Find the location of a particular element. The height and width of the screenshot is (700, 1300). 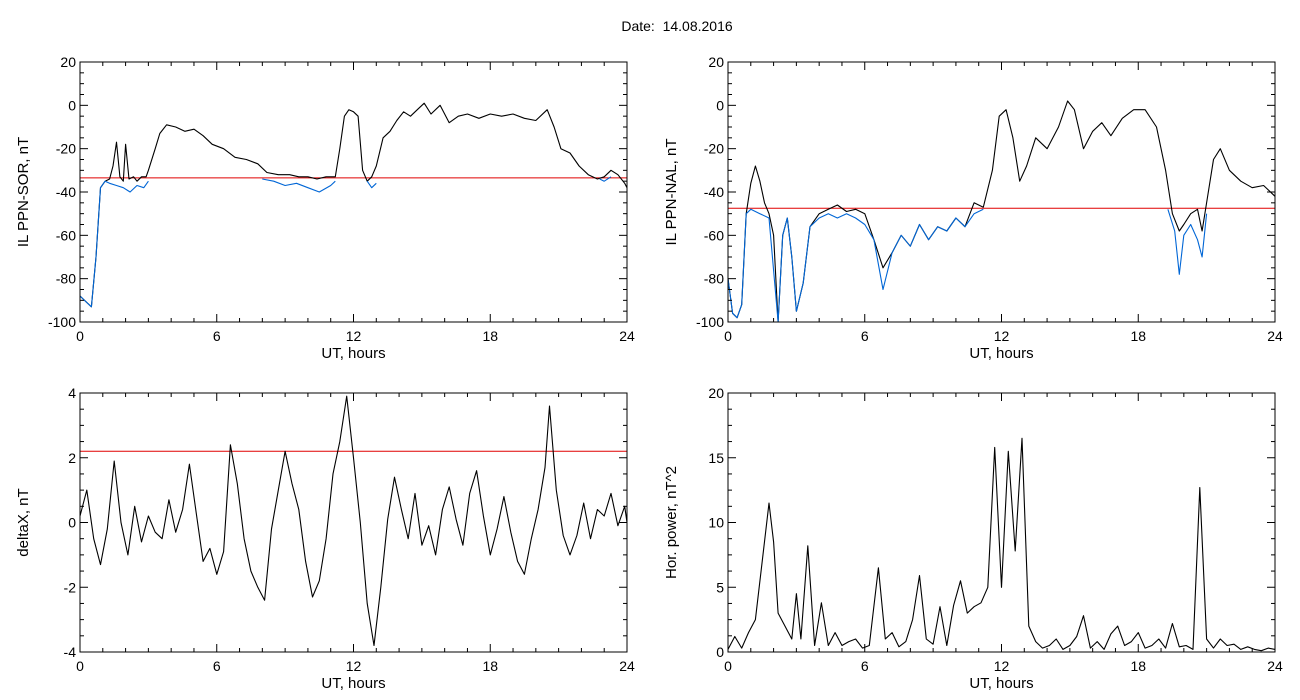

y-axis-label: Hor. power, nT^2 is located at coordinates (671, 522).